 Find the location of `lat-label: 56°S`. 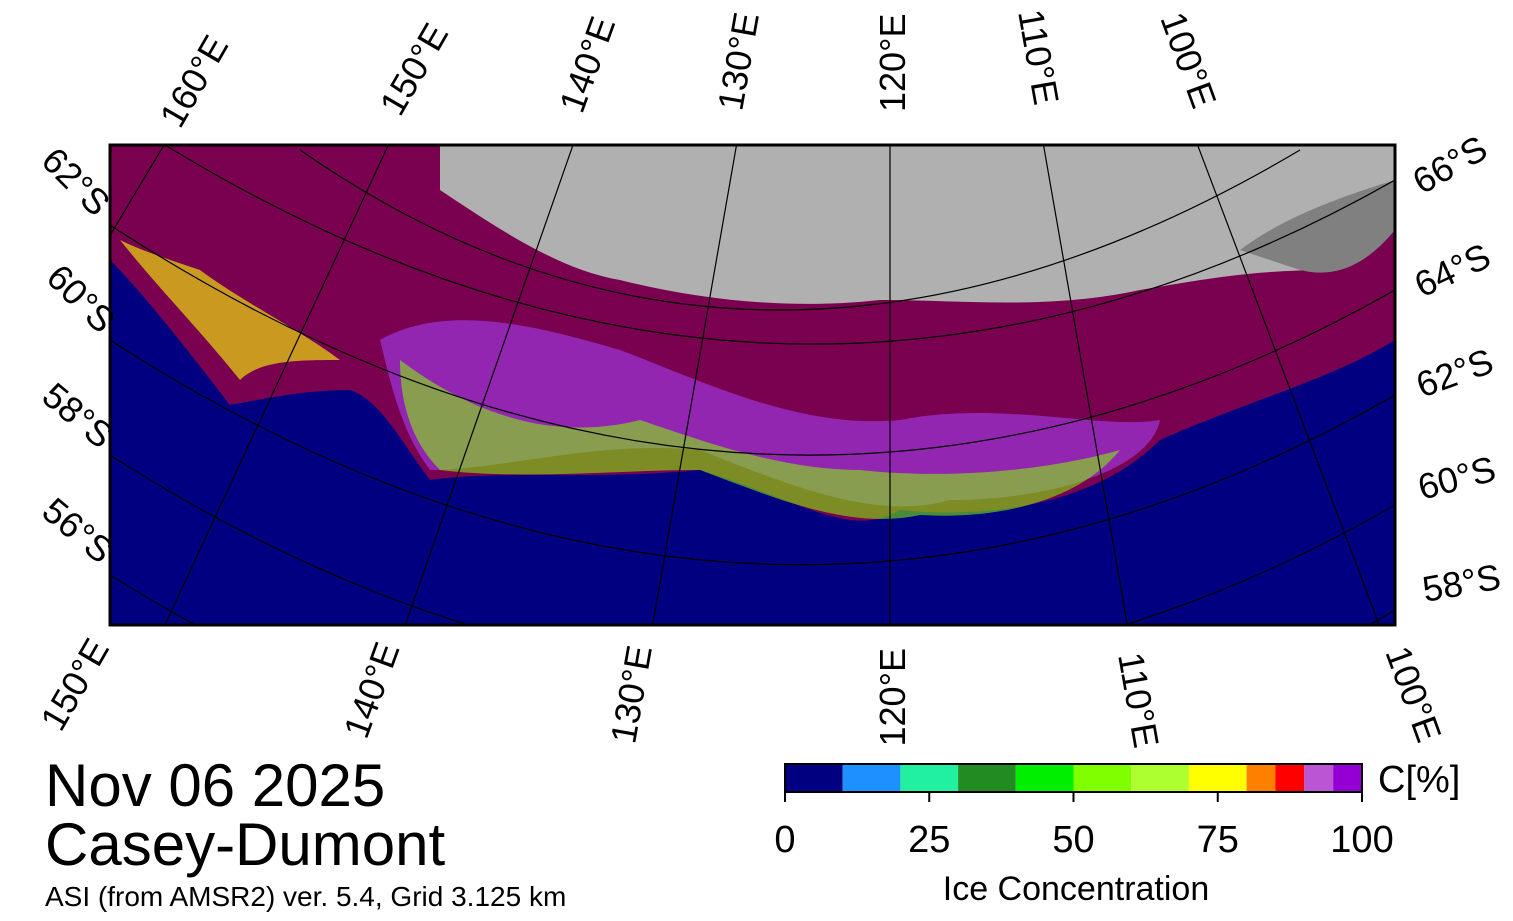

lat-label: 56°S is located at coordinates (78, 530).